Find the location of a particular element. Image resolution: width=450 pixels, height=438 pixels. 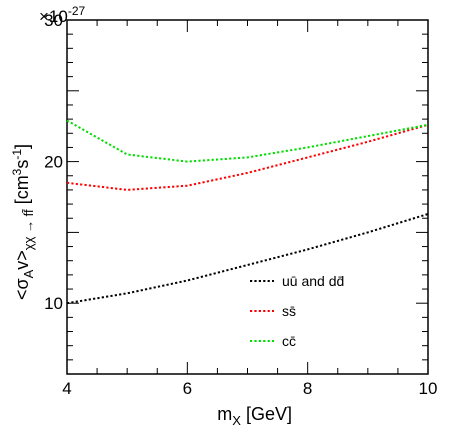

legend-label: cc̄ is located at coordinates (289, 341).